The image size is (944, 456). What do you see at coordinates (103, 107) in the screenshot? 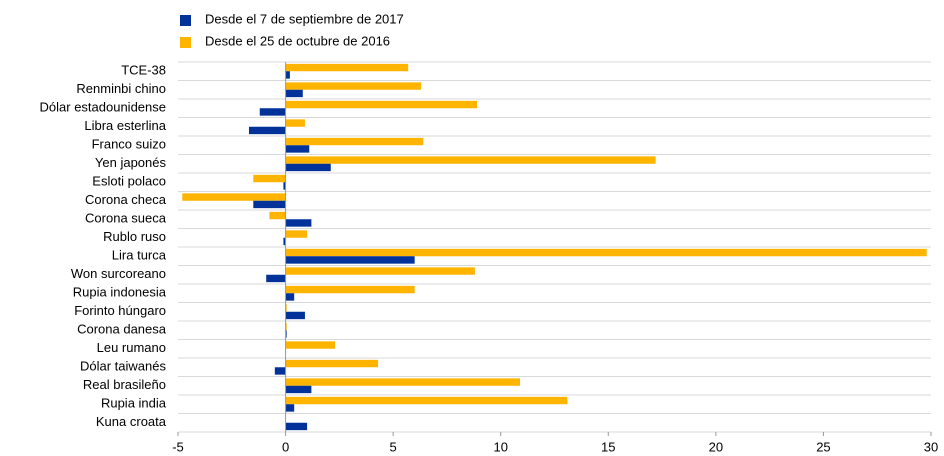
I see `y-tick-label: Dólar estadounidense` at bounding box center [103, 107].